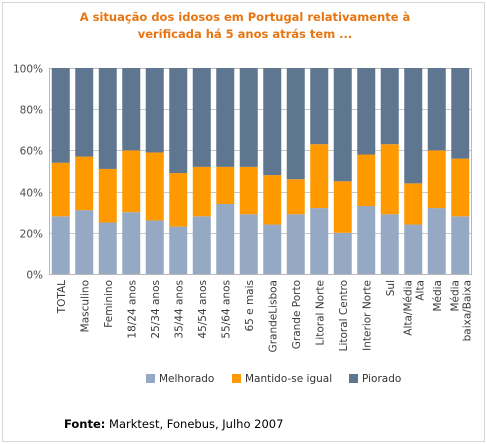 Image resolution: width=487 pixels, height=444 pixels. Describe the element at coordinates (420, 290) in the screenshot. I see `x-tick-label: Alta` at that location.